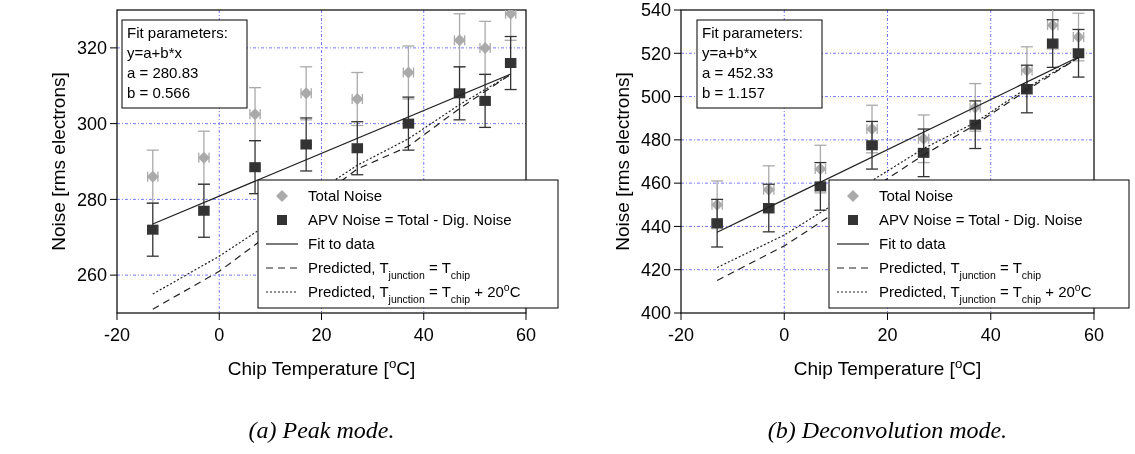 This screenshot has width=1135, height=454. I want to click on annotation: a = 452.33, so click(738, 72).